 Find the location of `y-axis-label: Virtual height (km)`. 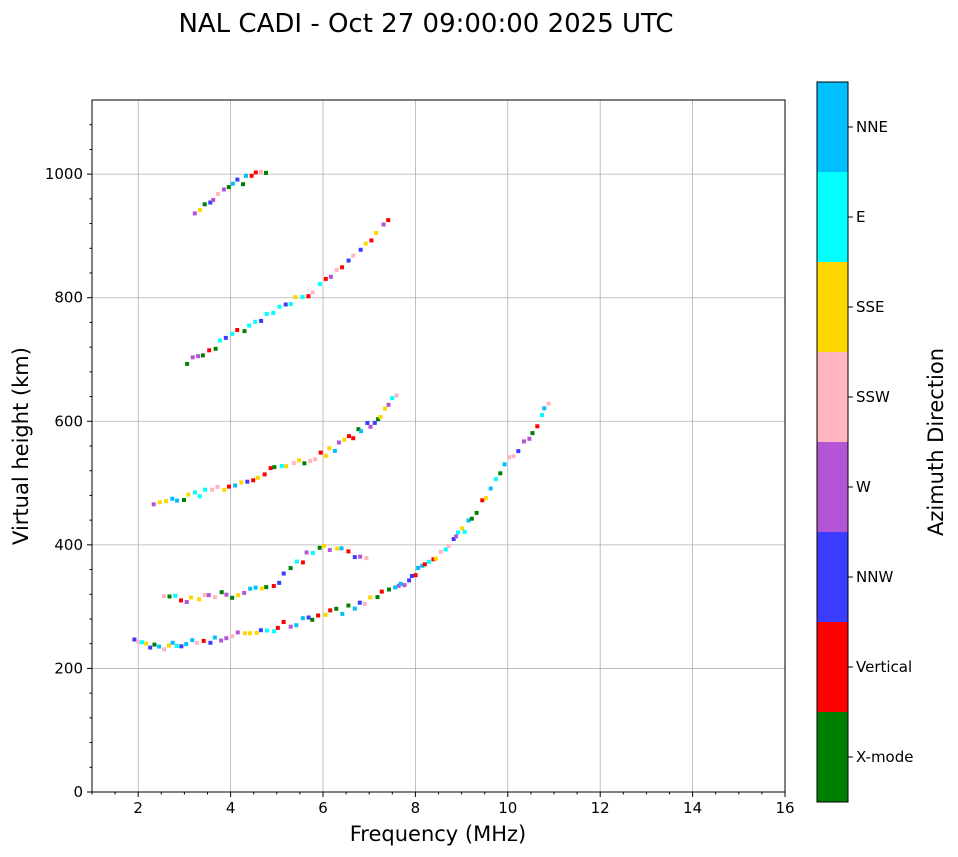

y-axis-label: Virtual height (km) is located at coordinates (21, 446).